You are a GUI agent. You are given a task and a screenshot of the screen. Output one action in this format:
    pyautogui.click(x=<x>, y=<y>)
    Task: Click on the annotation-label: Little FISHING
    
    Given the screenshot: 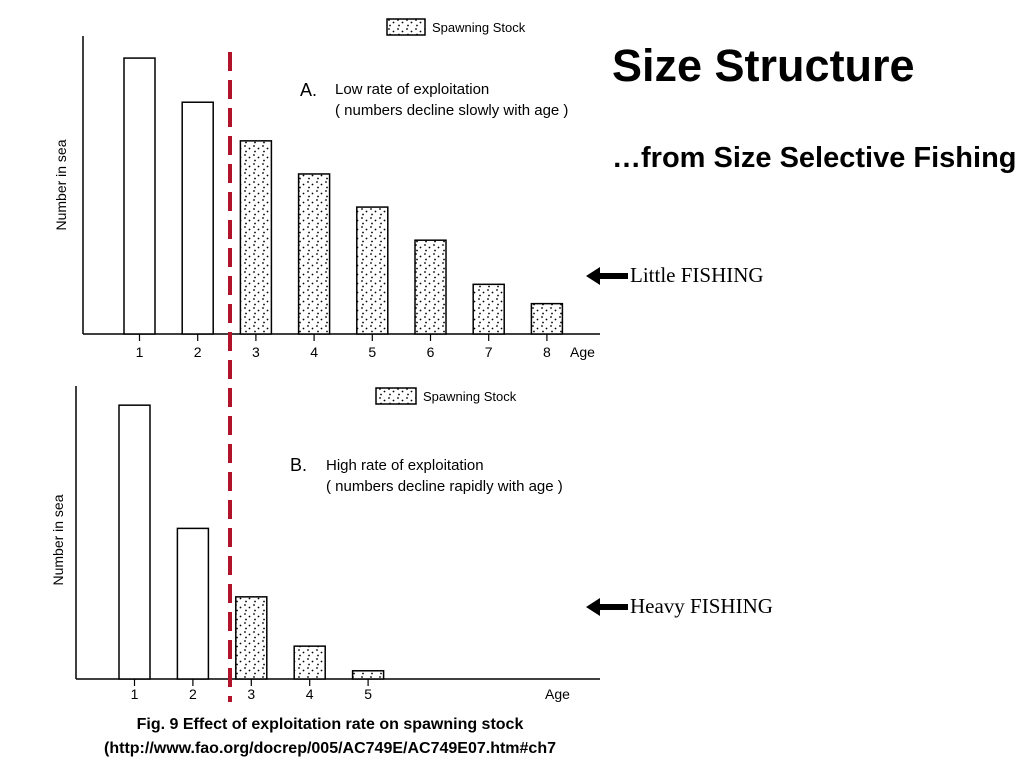 What is the action you would take?
    pyautogui.click(x=697, y=275)
    